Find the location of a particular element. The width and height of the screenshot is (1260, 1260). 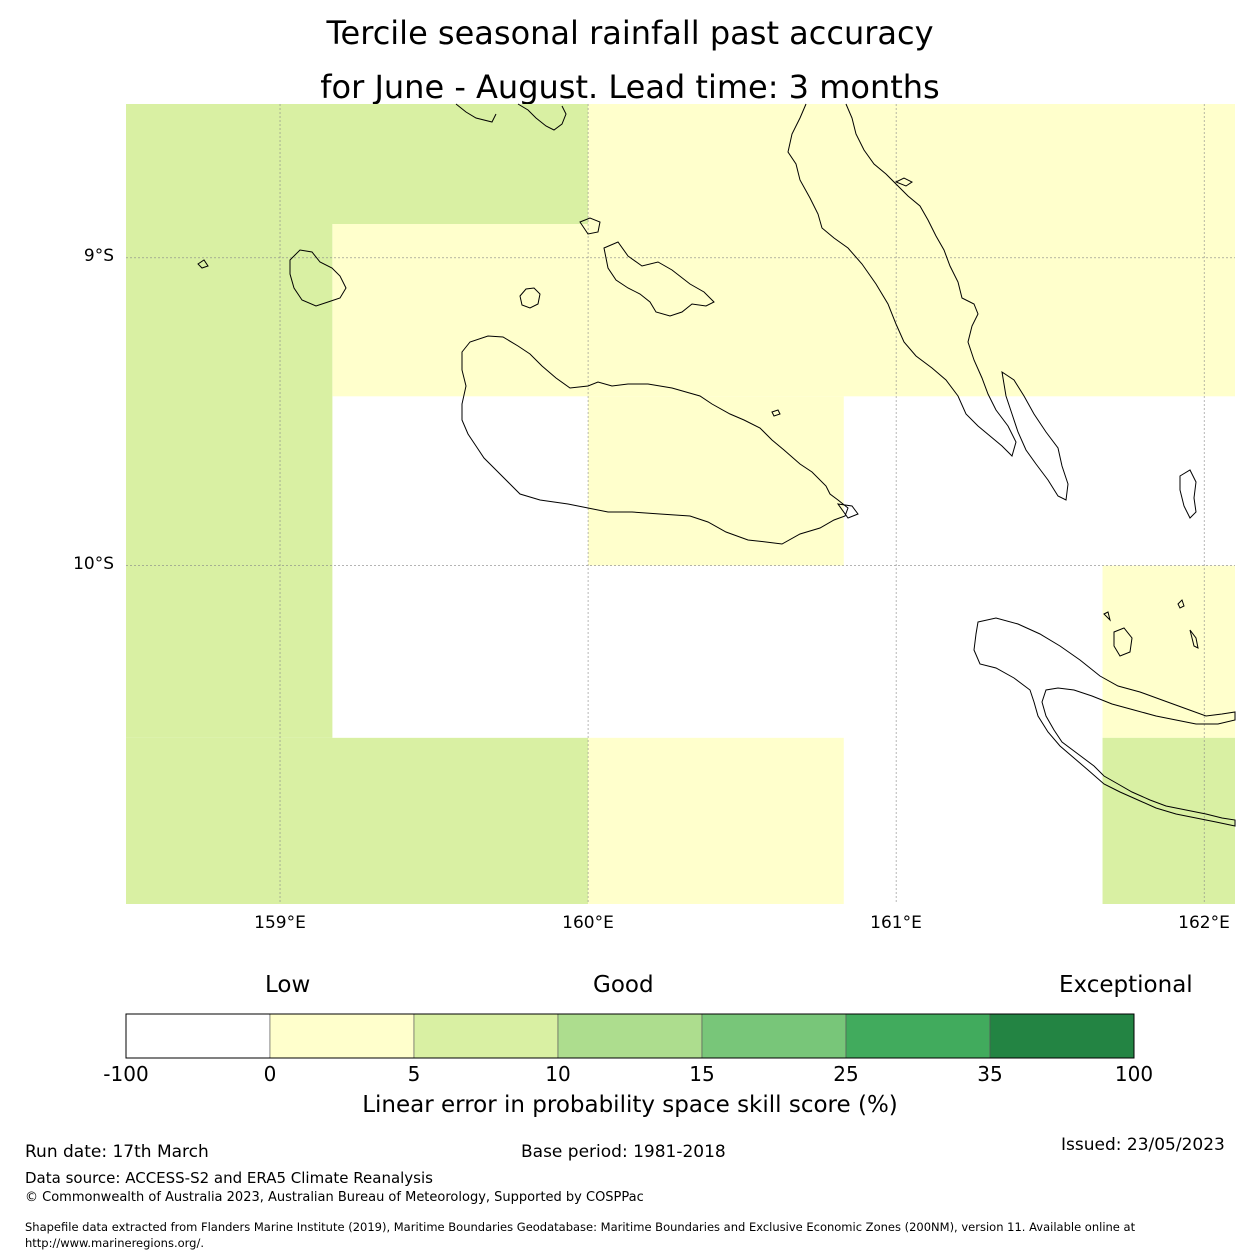

colorbar-tick: 15 is located at coordinates (702, 1074).